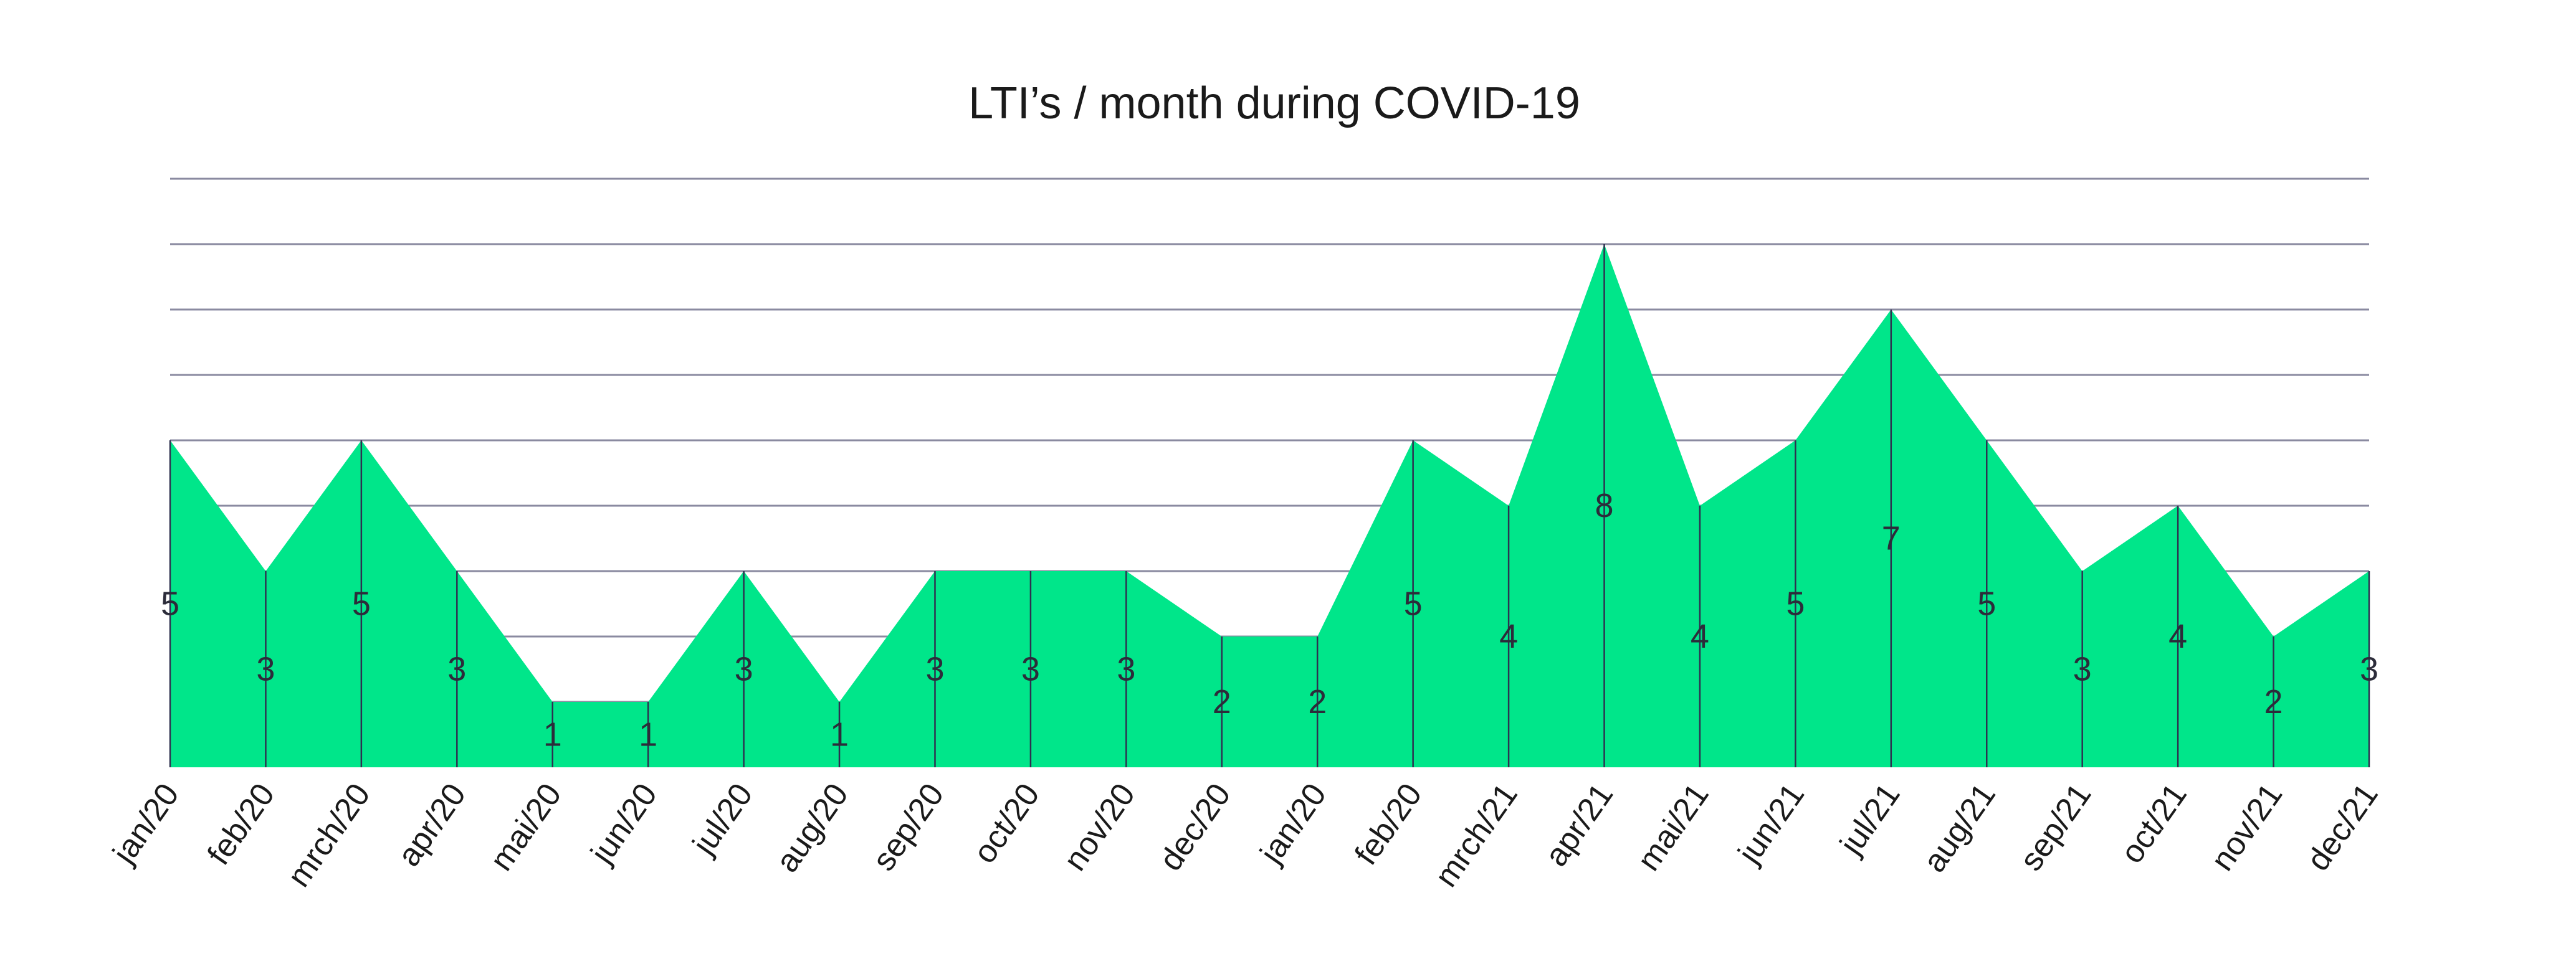  Describe the element at coordinates (813, 828) in the screenshot. I see `x-tick-label: aug/20` at that location.